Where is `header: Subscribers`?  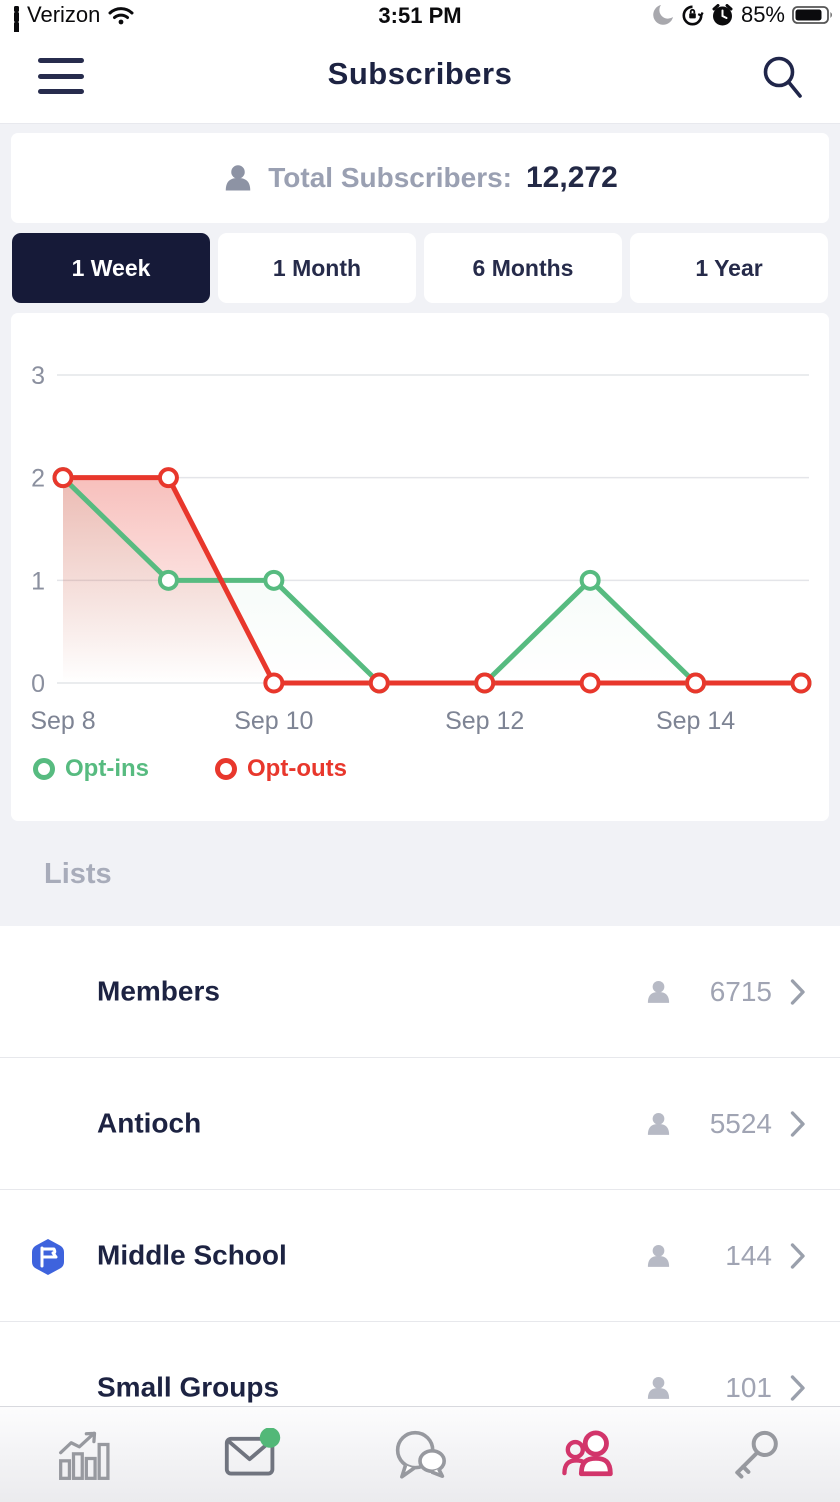 header: Subscribers is located at coordinates (420, 78).